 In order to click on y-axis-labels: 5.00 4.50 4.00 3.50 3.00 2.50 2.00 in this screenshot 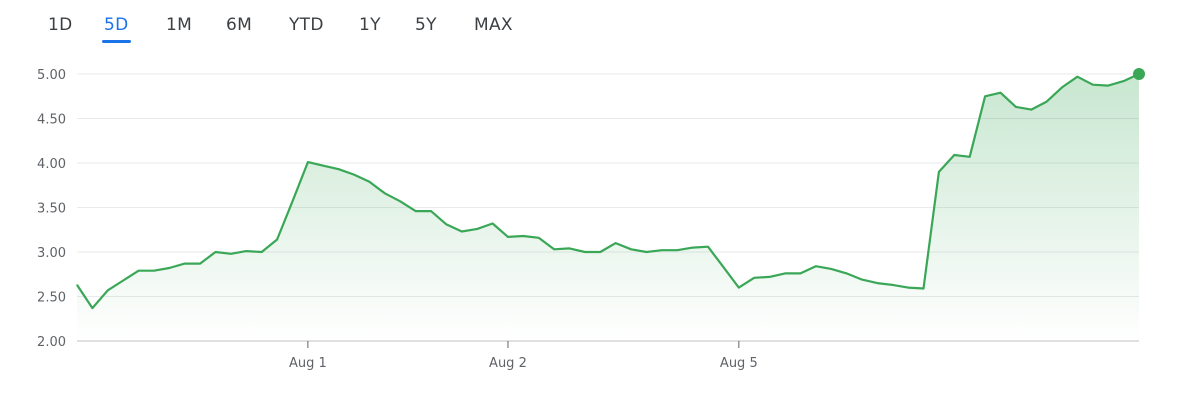, I will do `click(51, 209)`.